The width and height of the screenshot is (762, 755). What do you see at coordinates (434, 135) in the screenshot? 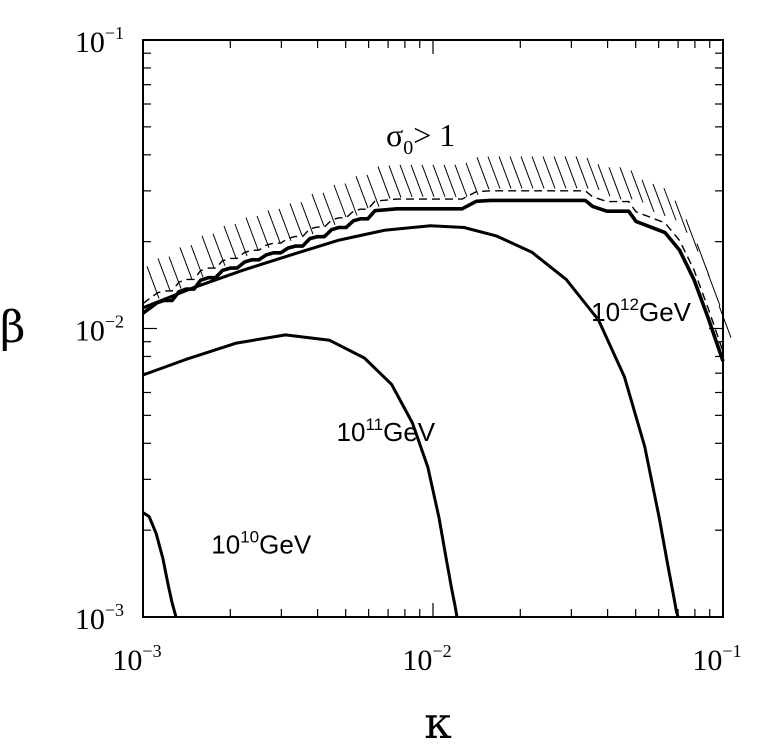
I see `region-label-rest: > 1` at bounding box center [434, 135].